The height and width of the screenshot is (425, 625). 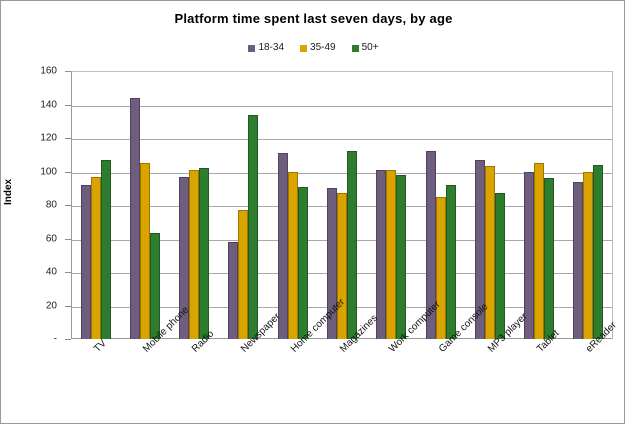 I want to click on y-tick-label: 80, so click(x=51, y=205).